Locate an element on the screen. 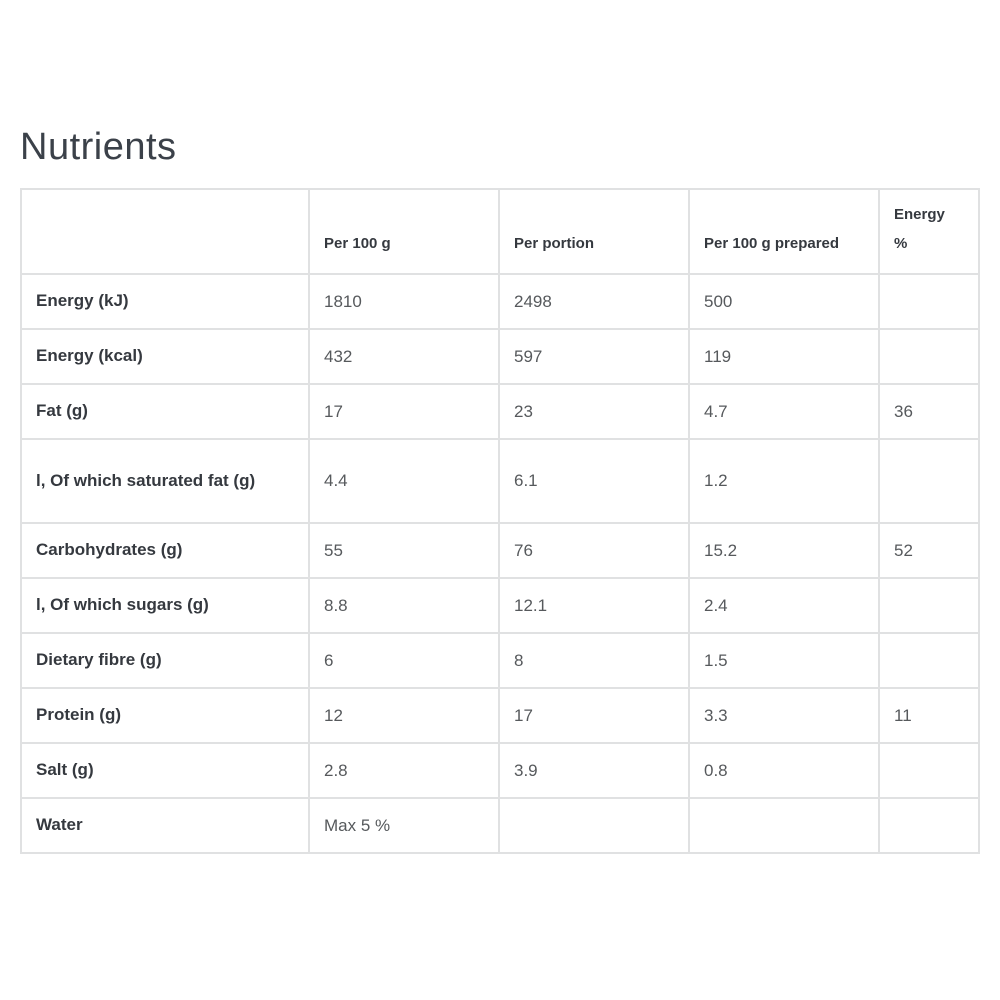 The height and width of the screenshot is (1000, 1000). header-per-portion: Per portion is located at coordinates (594, 231).